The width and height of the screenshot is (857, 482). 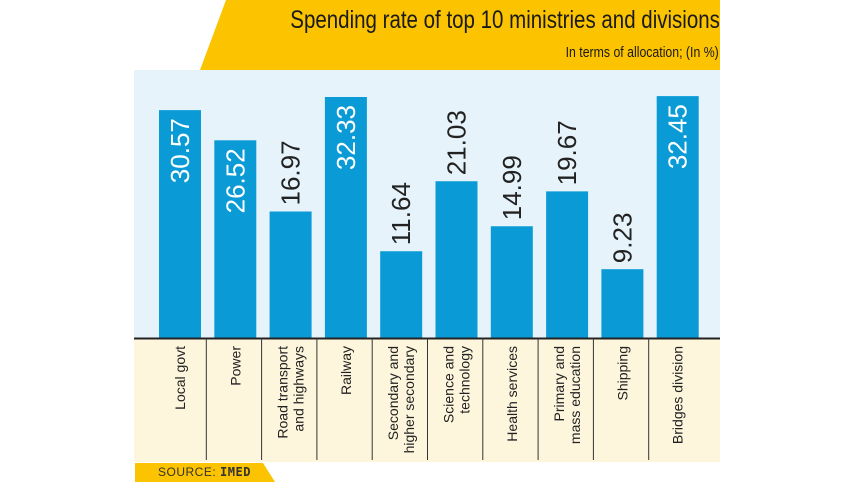 I want to click on source-text: SOURCE: IMED, so click(x=204, y=472).